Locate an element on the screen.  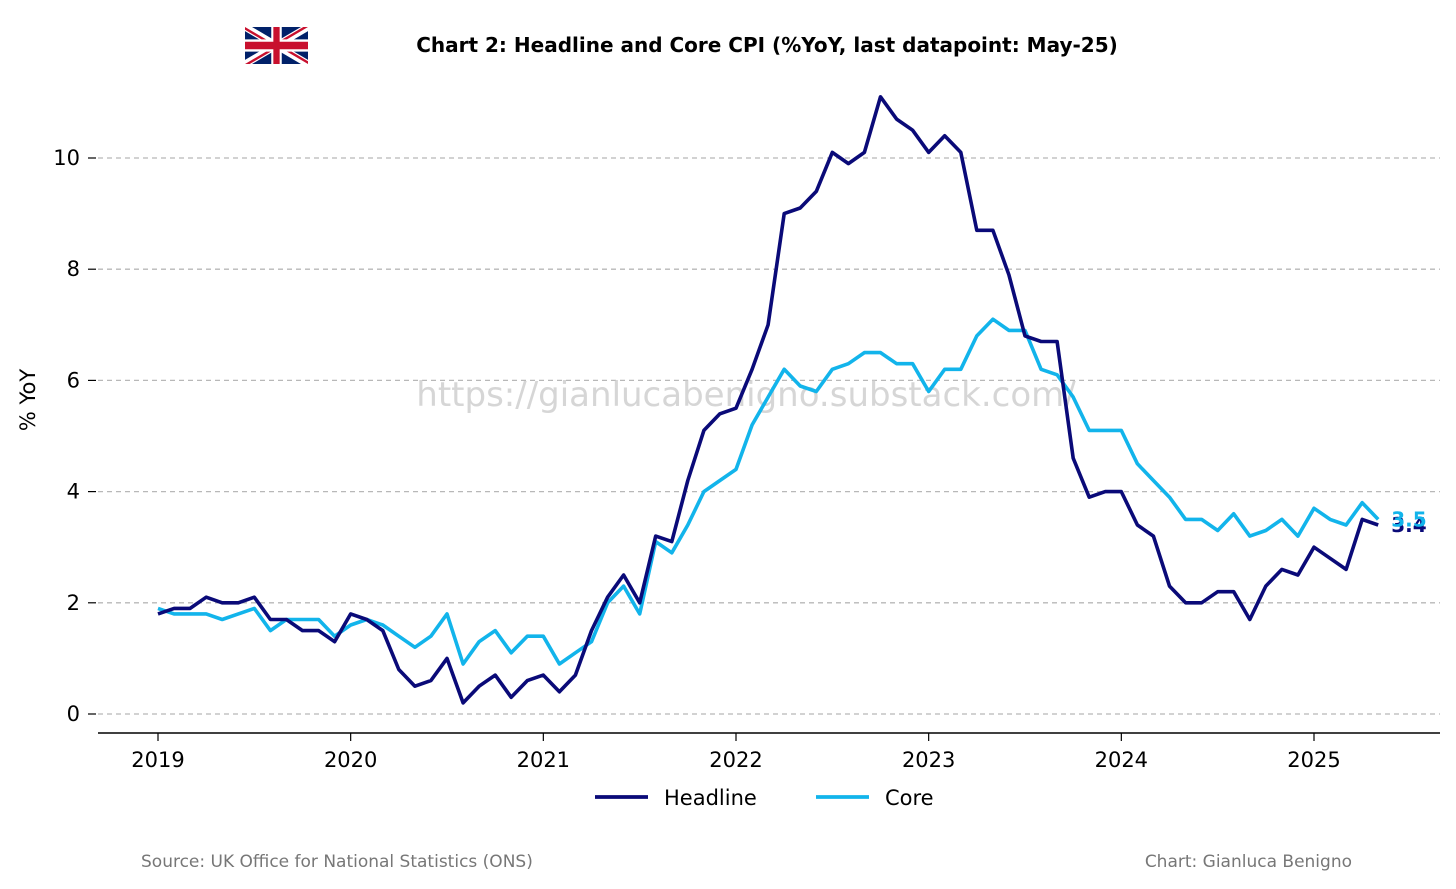
end-labels: 3.43.5 is located at coordinates (1408, 522).